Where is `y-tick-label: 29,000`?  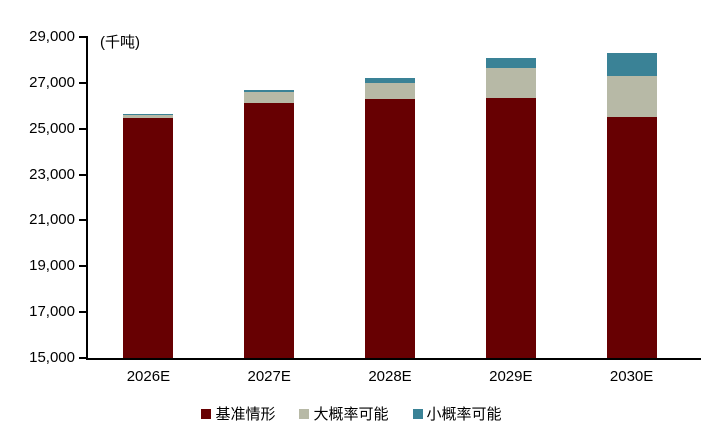
y-tick-label: 29,000 is located at coordinates (52, 36).